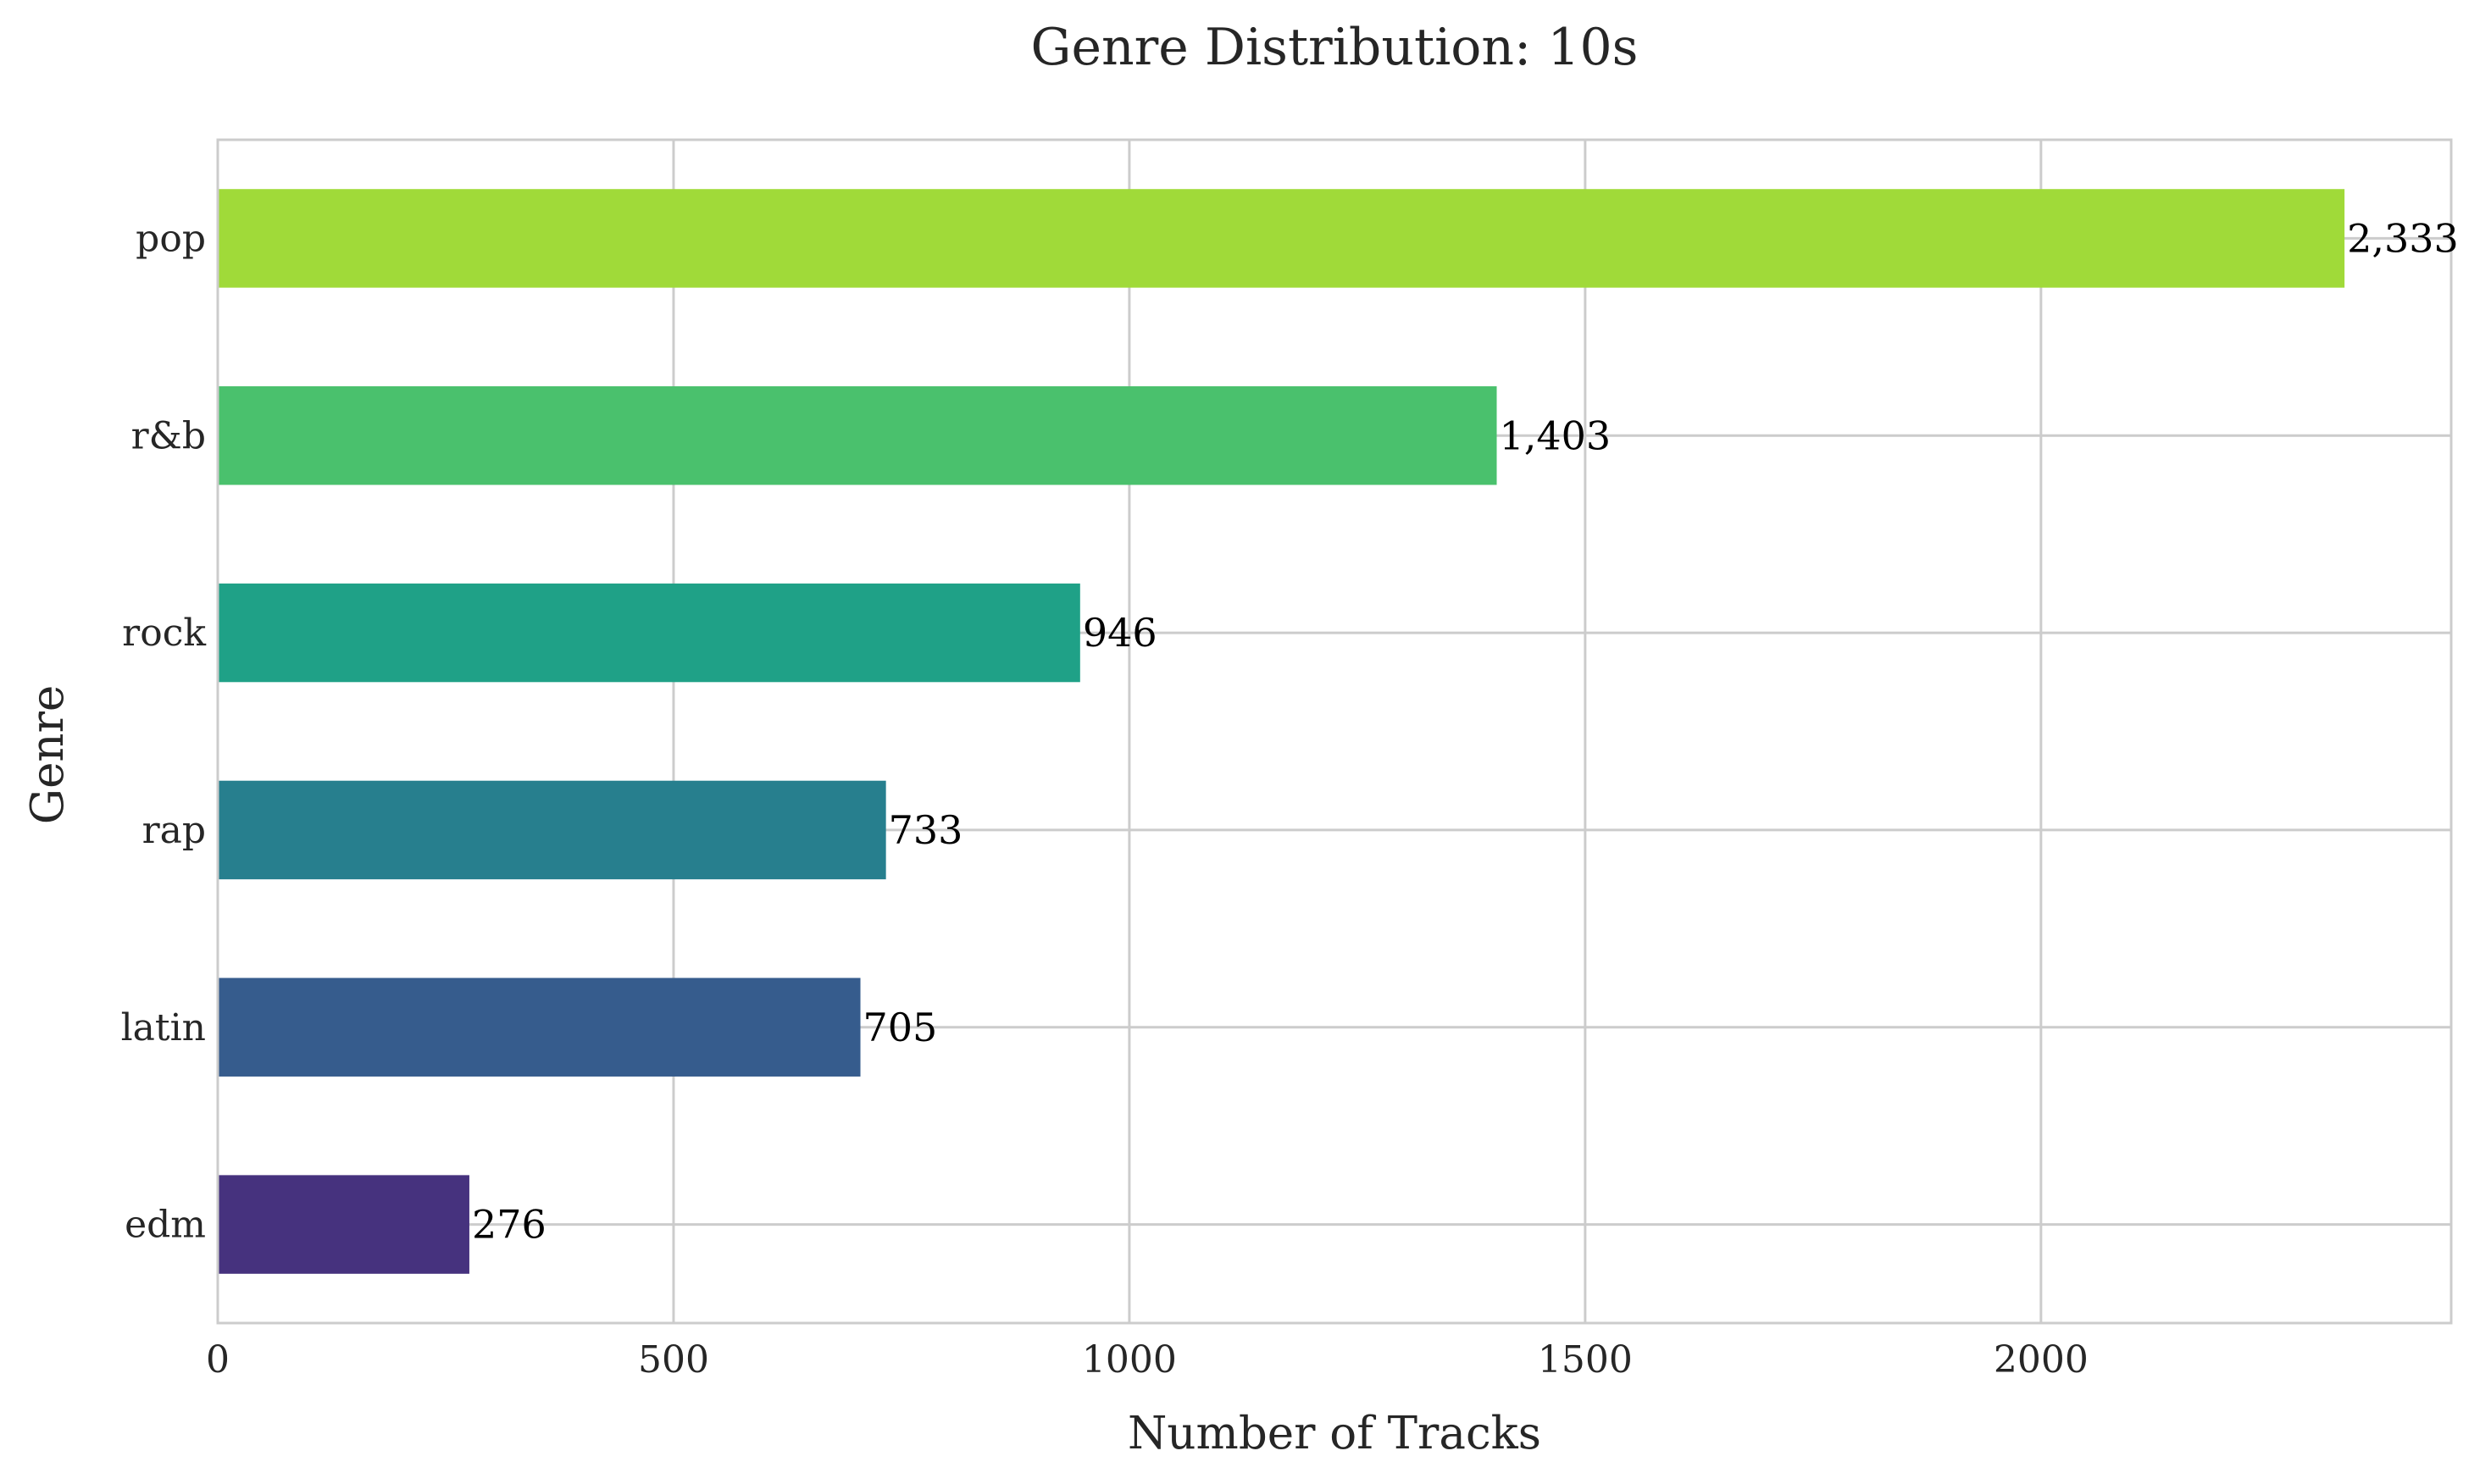 The image size is (2491, 1484). Describe the element at coordinates (649, 633) in the screenshot. I see `bar-rock` at that location.